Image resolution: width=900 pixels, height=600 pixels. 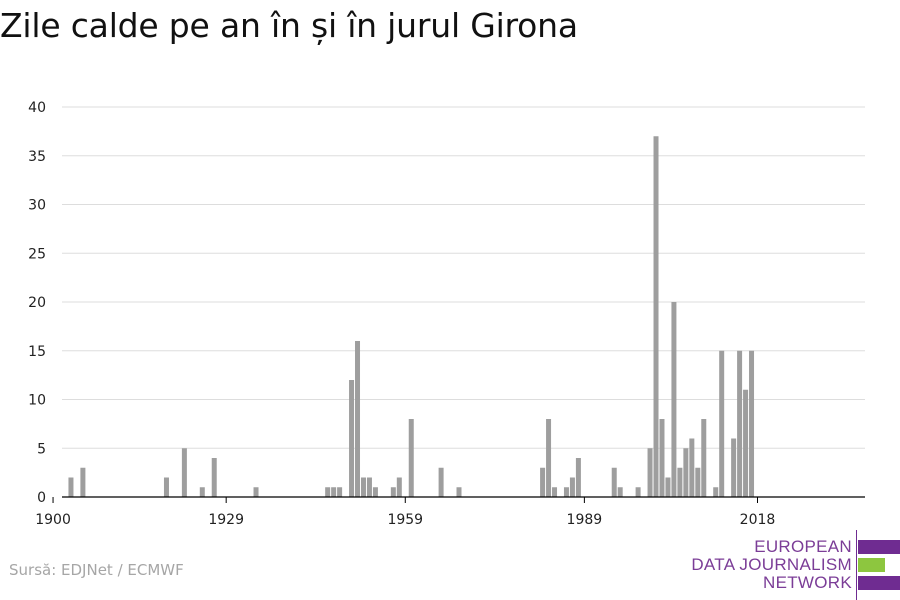 I want to click on y-tick-label: 30, so click(x=37, y=206).